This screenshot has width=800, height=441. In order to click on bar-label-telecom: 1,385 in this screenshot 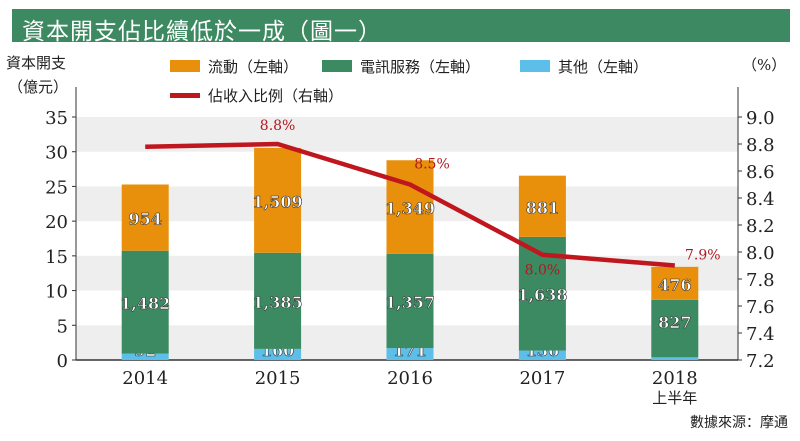, I will do `click(278, 302)`.